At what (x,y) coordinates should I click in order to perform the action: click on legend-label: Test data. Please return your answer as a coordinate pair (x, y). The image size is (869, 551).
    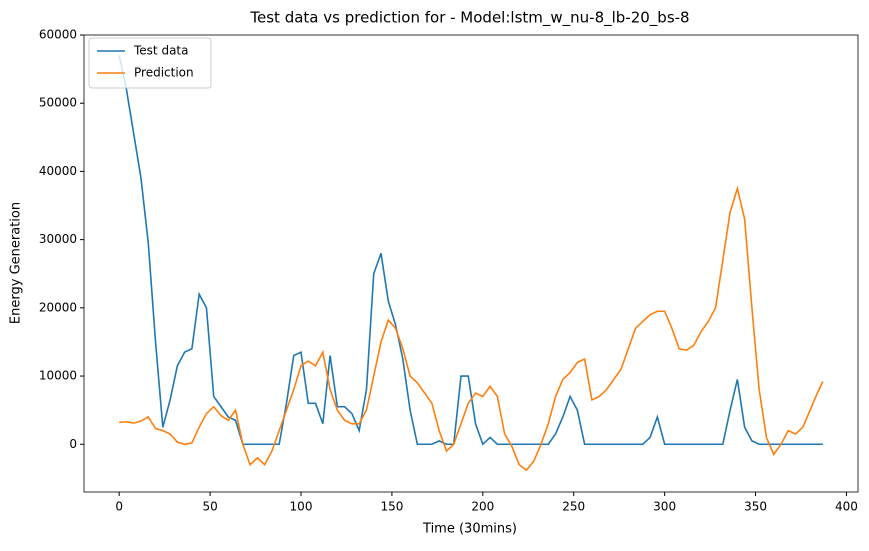
    Looking at the image, I should click on (160, 51).